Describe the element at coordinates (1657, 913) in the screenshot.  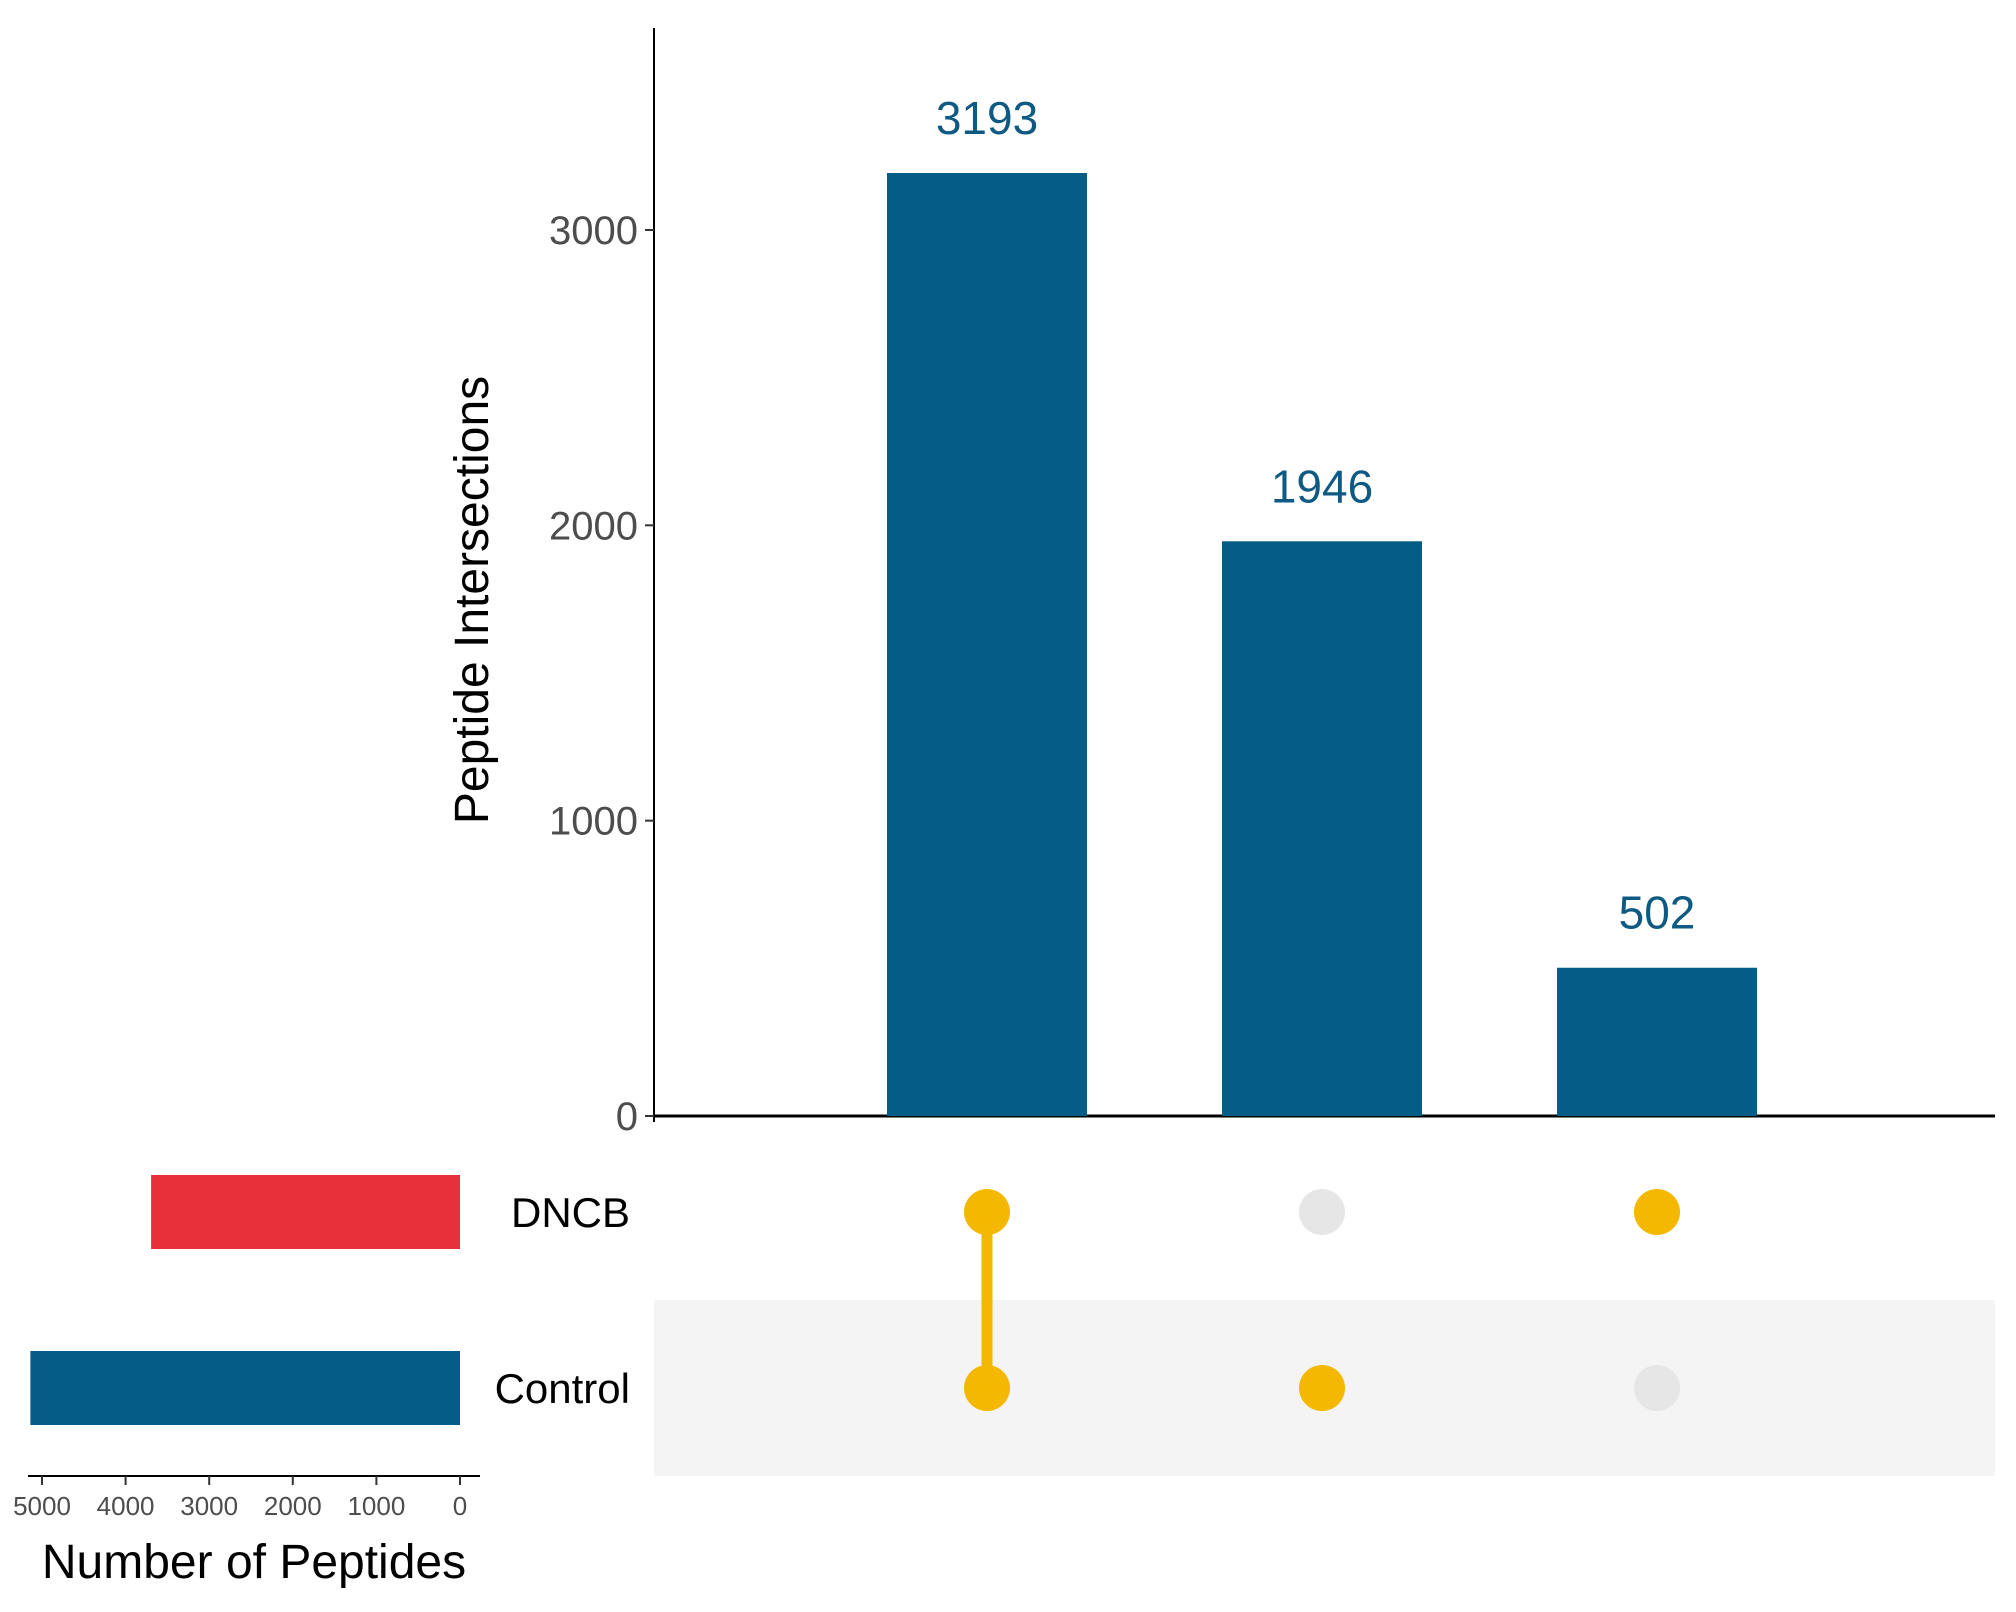
I see `bar-value-label: 502` at that location.